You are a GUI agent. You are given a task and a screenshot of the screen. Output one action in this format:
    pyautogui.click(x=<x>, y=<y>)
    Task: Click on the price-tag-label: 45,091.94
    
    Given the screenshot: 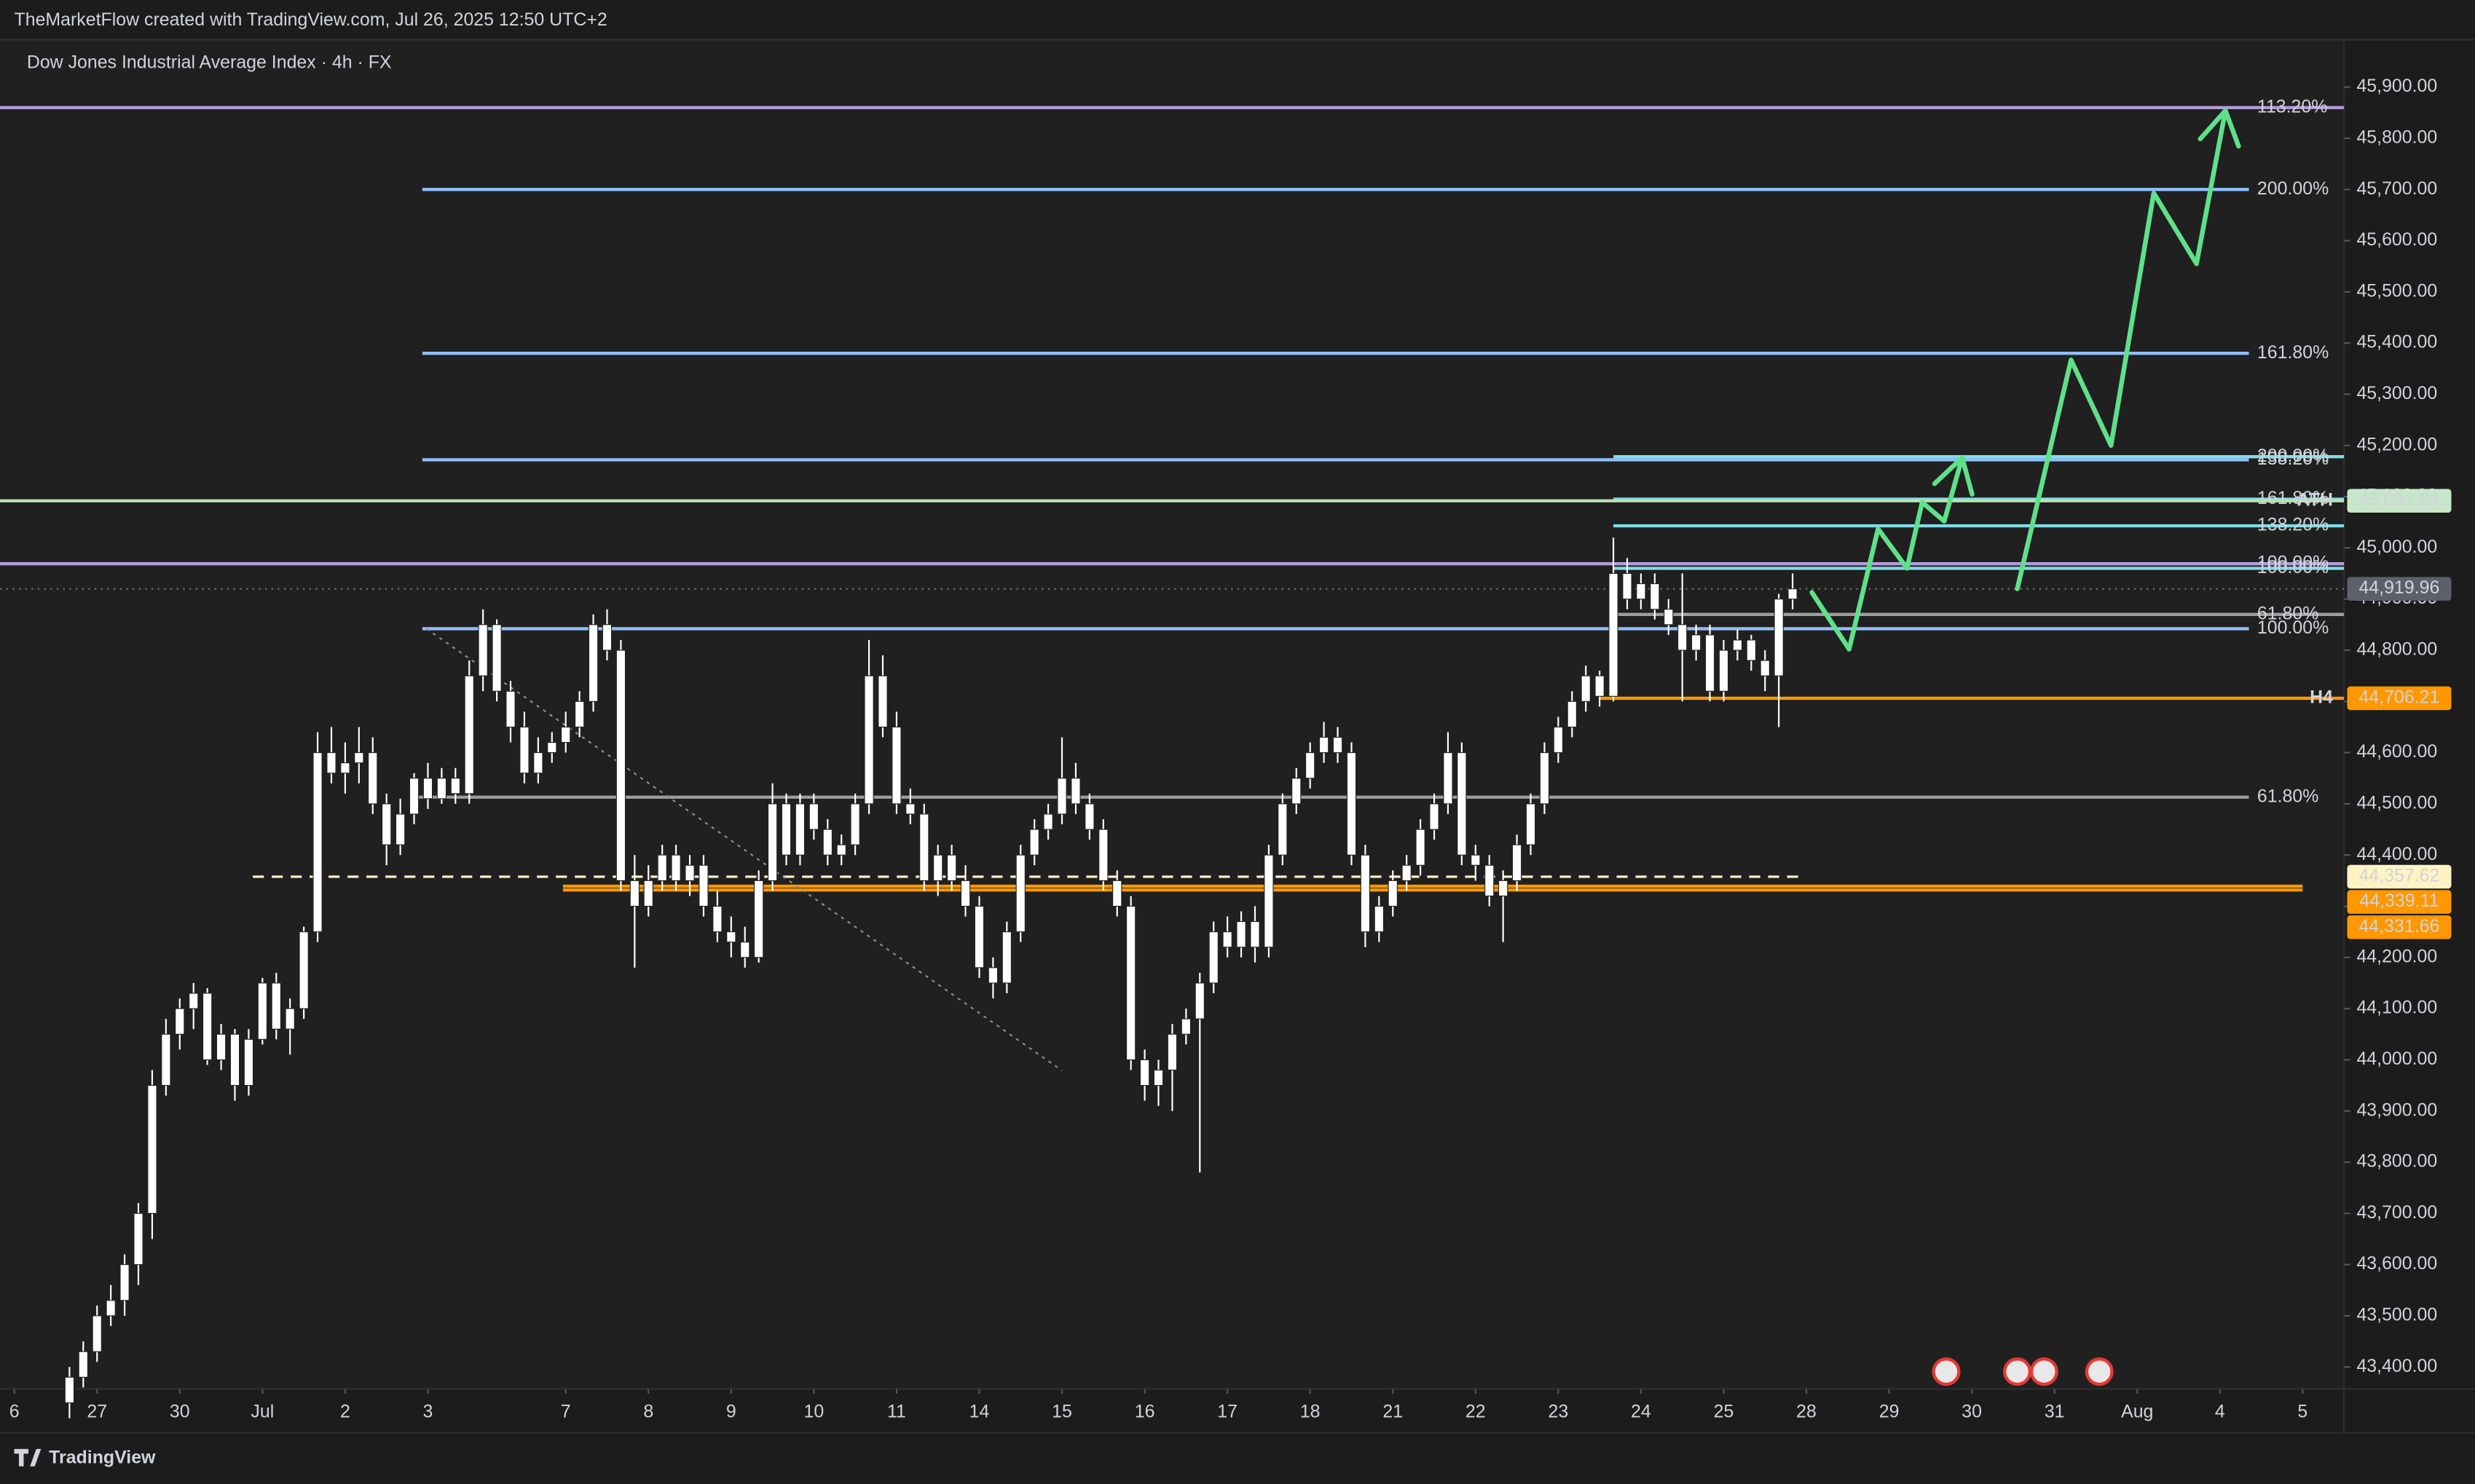 What is the action you would take?
    pyautogui.click(x=2399, y=499)
    